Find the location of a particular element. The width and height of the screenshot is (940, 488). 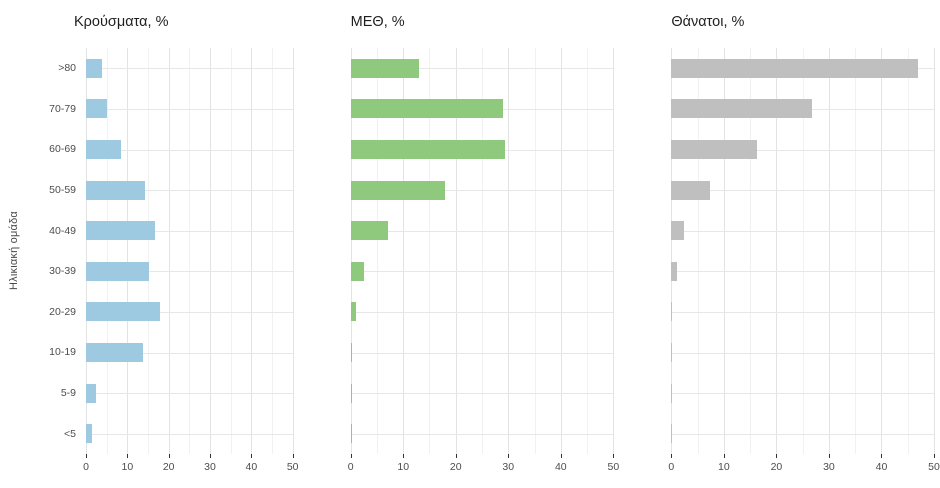

y-tick-label: 50-59 is located at coordinates (62, 190).